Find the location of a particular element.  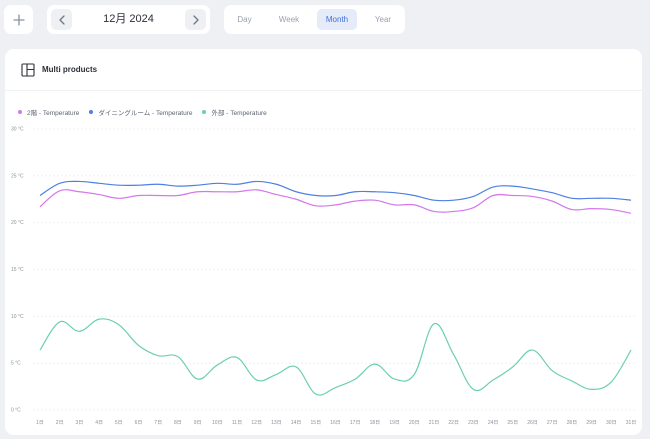

x-tick-label: 10日 is located at coordinates (217, 423).